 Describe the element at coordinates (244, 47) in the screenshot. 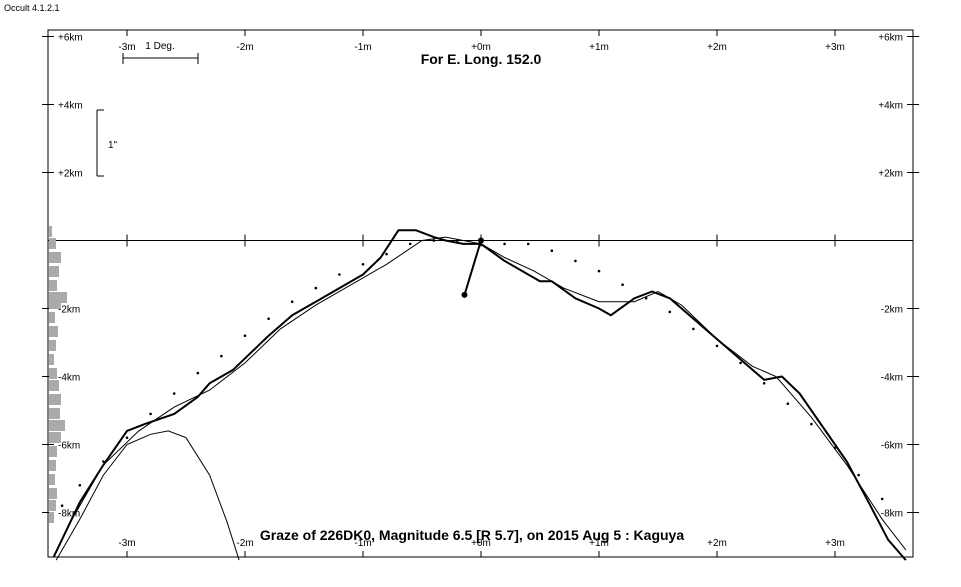

I see `x-tick-label-top: -2m` at that location.